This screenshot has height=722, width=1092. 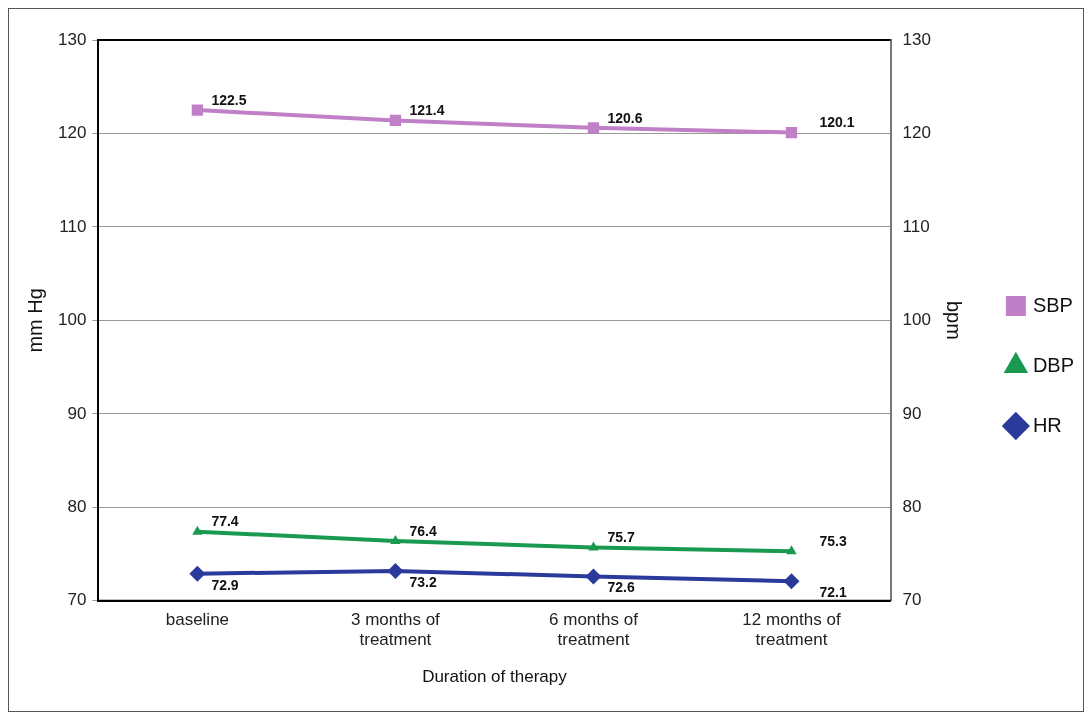 I want to click on y-tick-label: 110, so click(x=73, y=226).